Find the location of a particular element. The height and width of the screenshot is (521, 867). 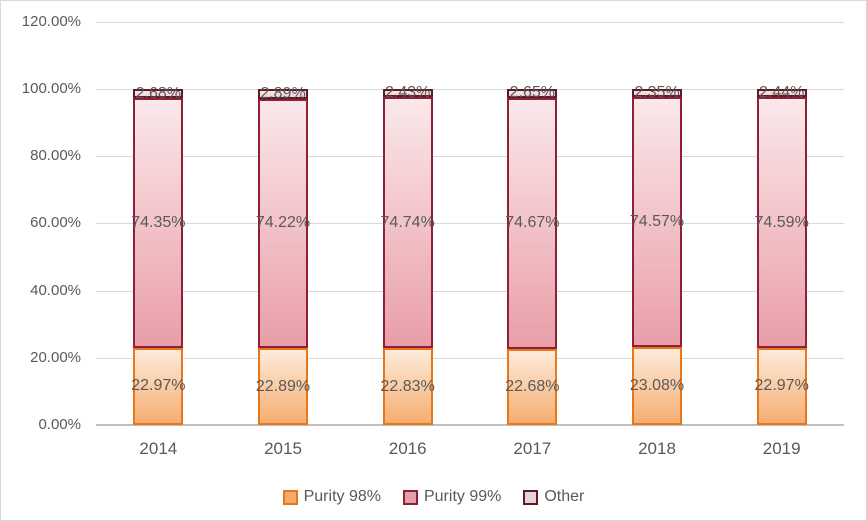

data-label: 2.68% is located at coordinates (158, 93).